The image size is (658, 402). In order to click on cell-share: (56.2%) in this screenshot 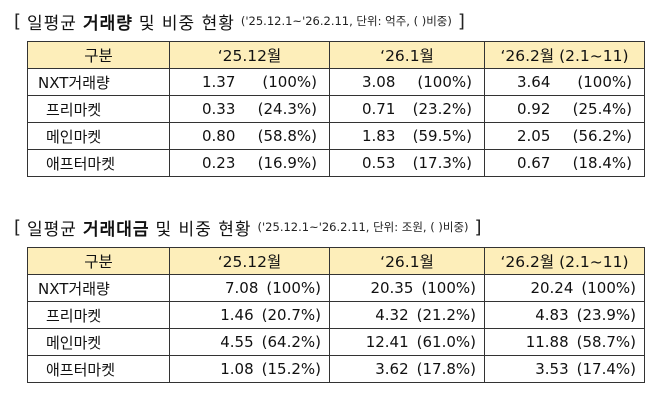, I will do `click(602, 136)`.